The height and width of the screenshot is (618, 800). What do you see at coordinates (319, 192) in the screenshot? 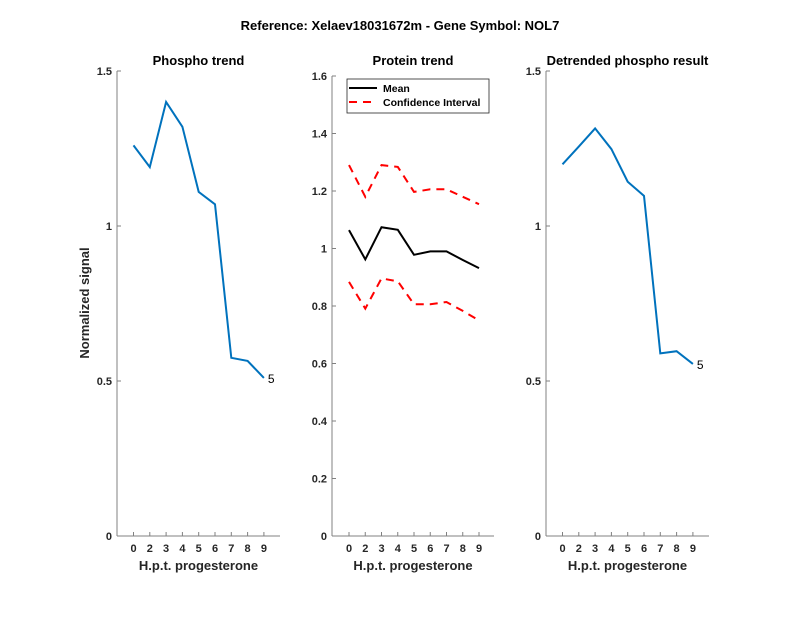
I see `y-tick-label: 1.2` at bounding box center [319, 192].